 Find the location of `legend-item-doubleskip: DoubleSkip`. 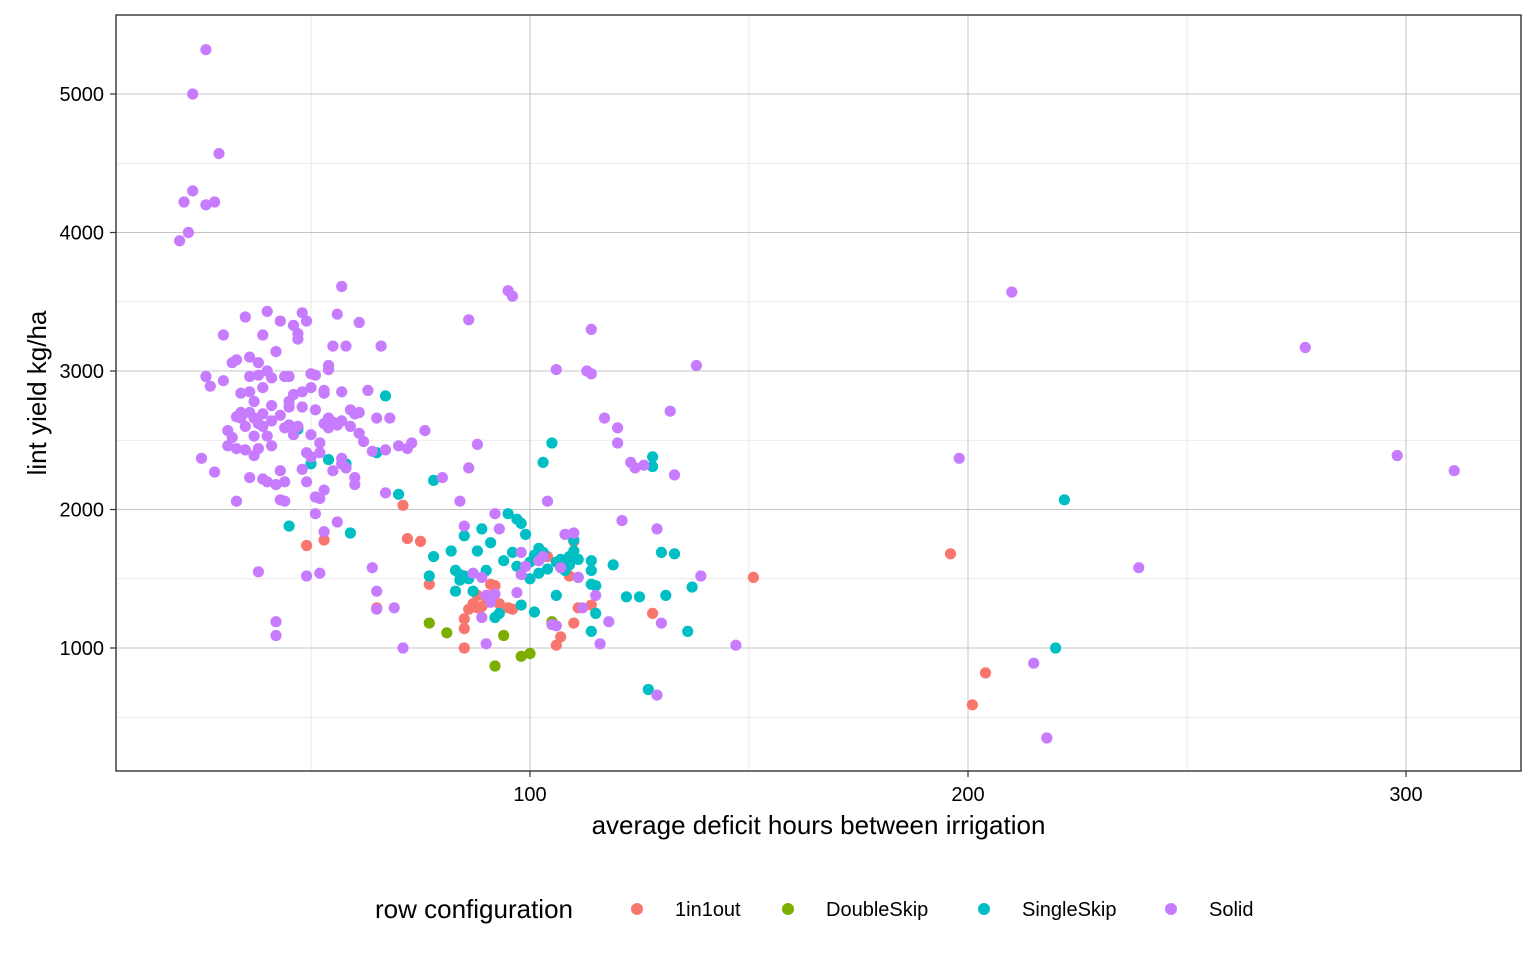

legend-item-doubleskip: DoubleSkip is located at coordinates (855, 910).